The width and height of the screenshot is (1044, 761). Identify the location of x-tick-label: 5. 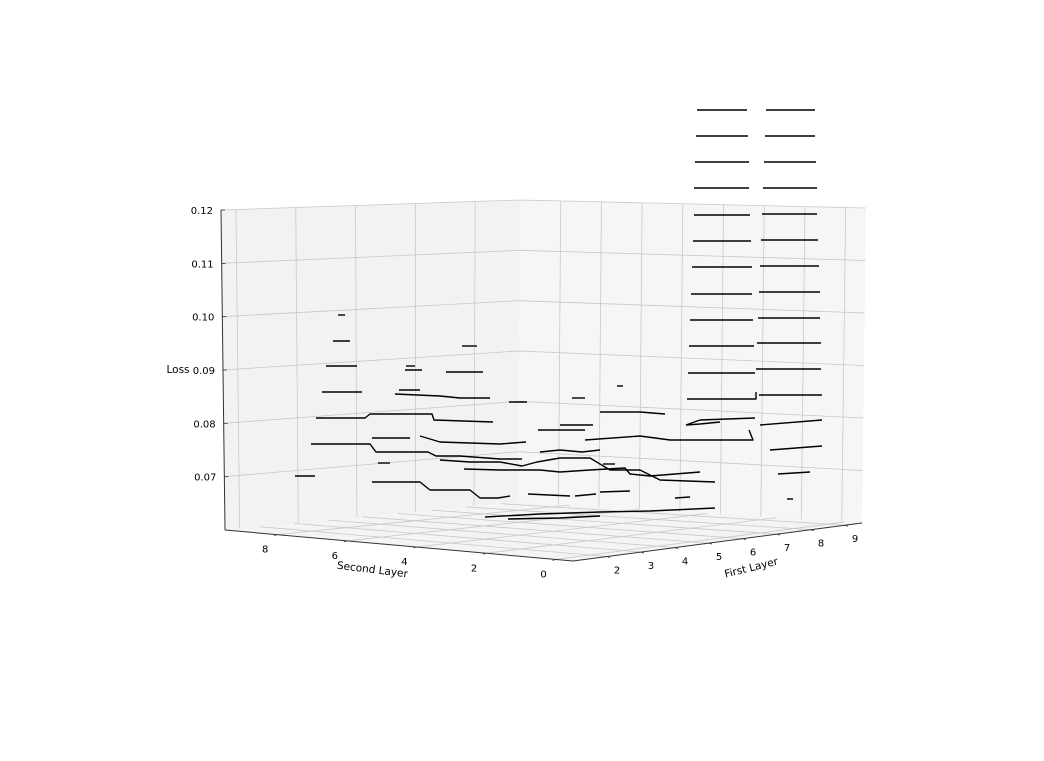
(719, 557).